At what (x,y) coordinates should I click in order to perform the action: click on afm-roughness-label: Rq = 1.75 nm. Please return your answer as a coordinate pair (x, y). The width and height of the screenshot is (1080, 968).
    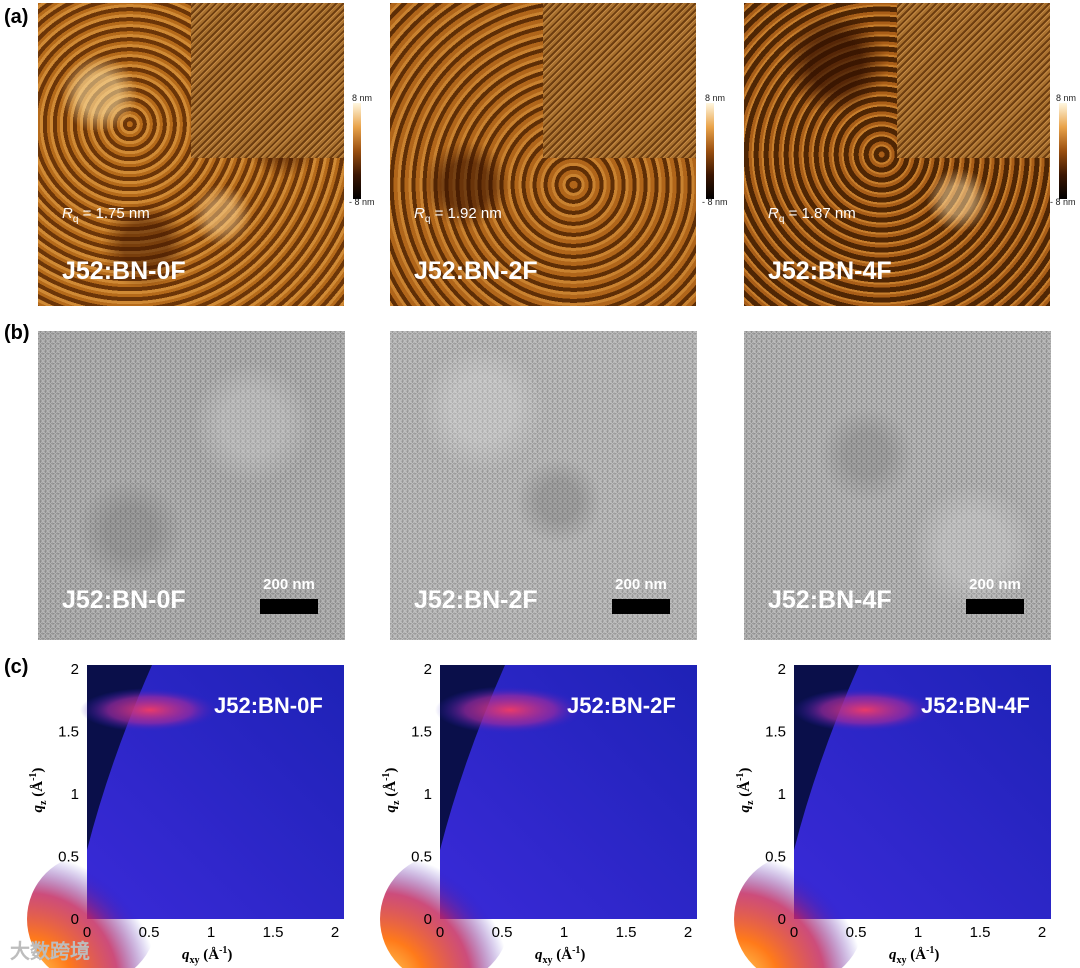
    Looking at the image, I should click on (106, 215).